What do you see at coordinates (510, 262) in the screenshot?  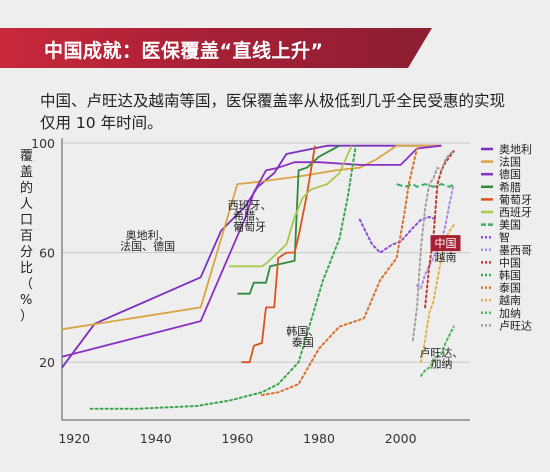 I see `legend-label: 中国` at bounding box center [510, 262].